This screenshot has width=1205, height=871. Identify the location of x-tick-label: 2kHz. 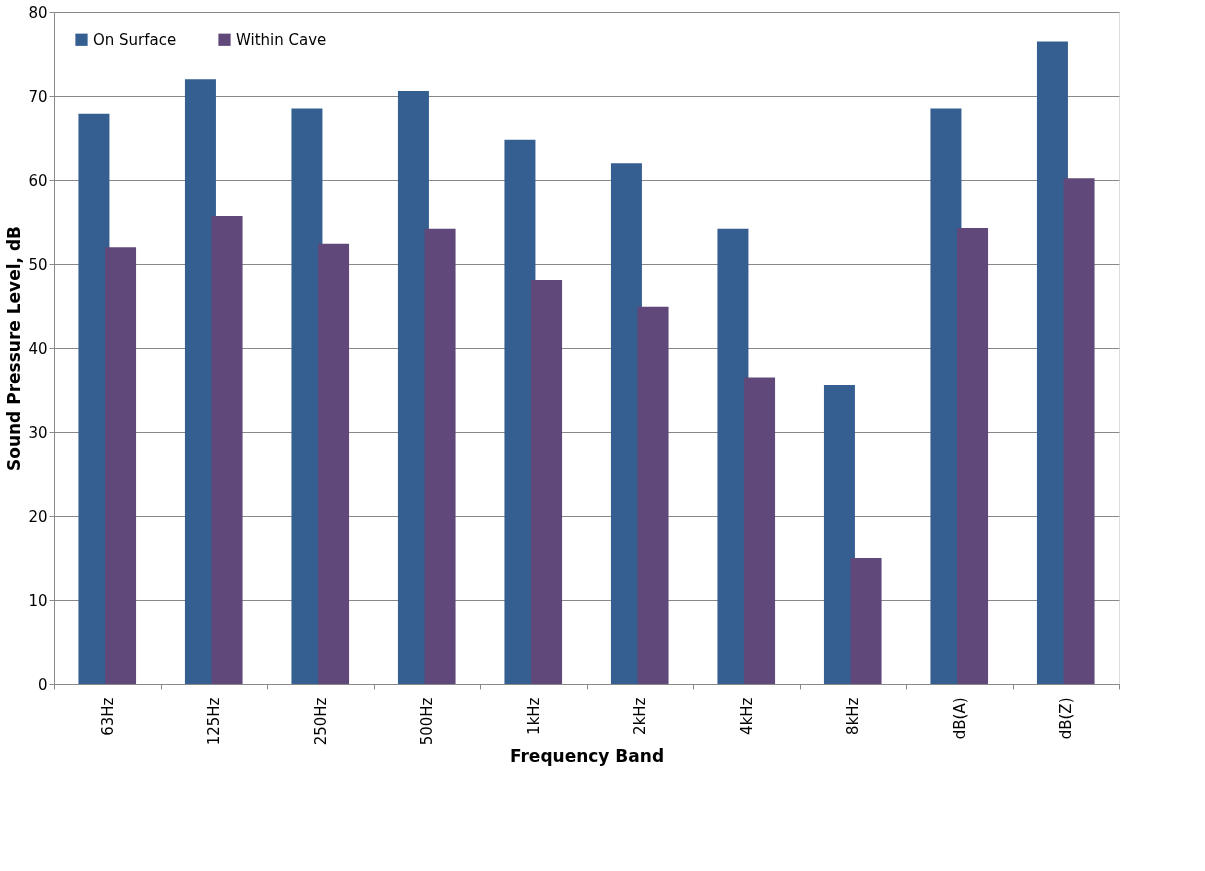
(640, 716).